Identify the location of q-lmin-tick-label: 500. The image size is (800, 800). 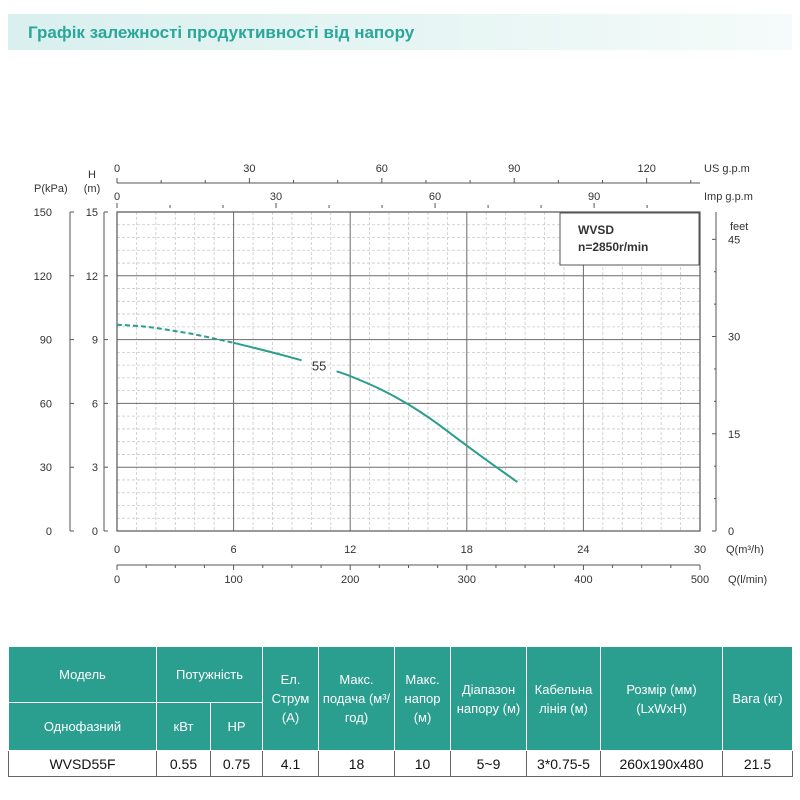
(700, 580).